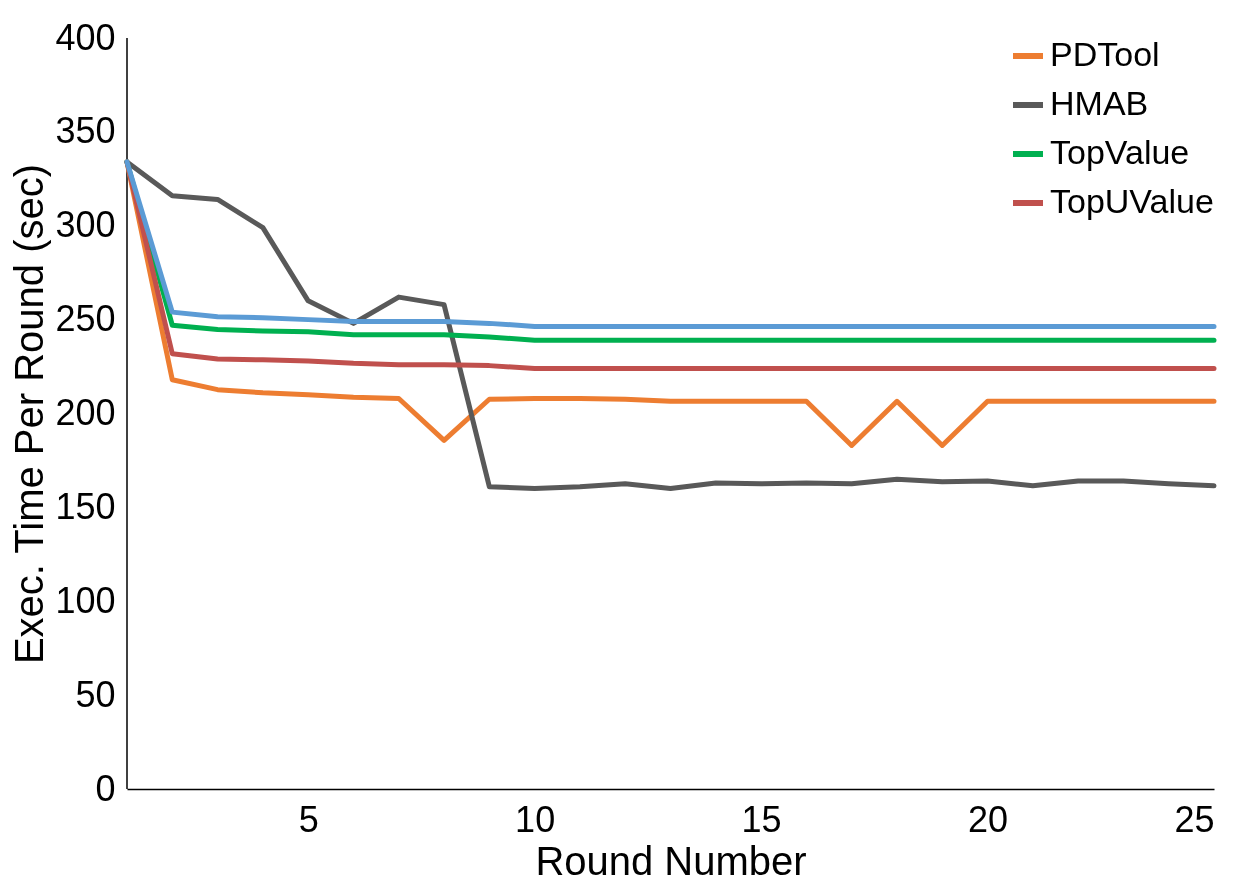  What do you see at coordinates (85, 412) in the screenshot?
I see `y-tick-label: 200` at bounding box center [85, 412].